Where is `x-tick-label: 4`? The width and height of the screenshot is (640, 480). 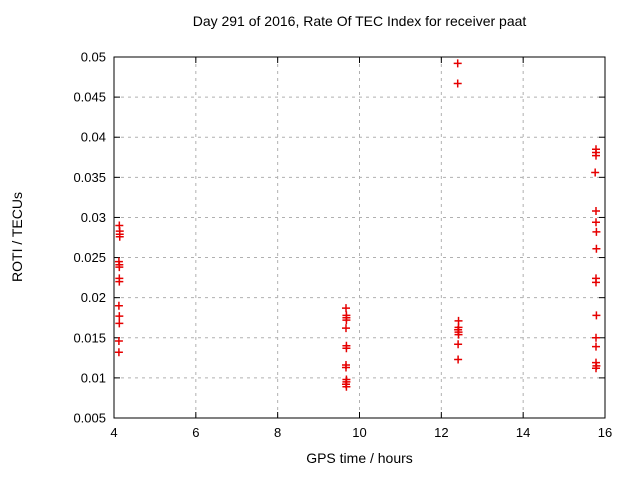 x-tick-label: 4 is located at coordinates (113, 432).